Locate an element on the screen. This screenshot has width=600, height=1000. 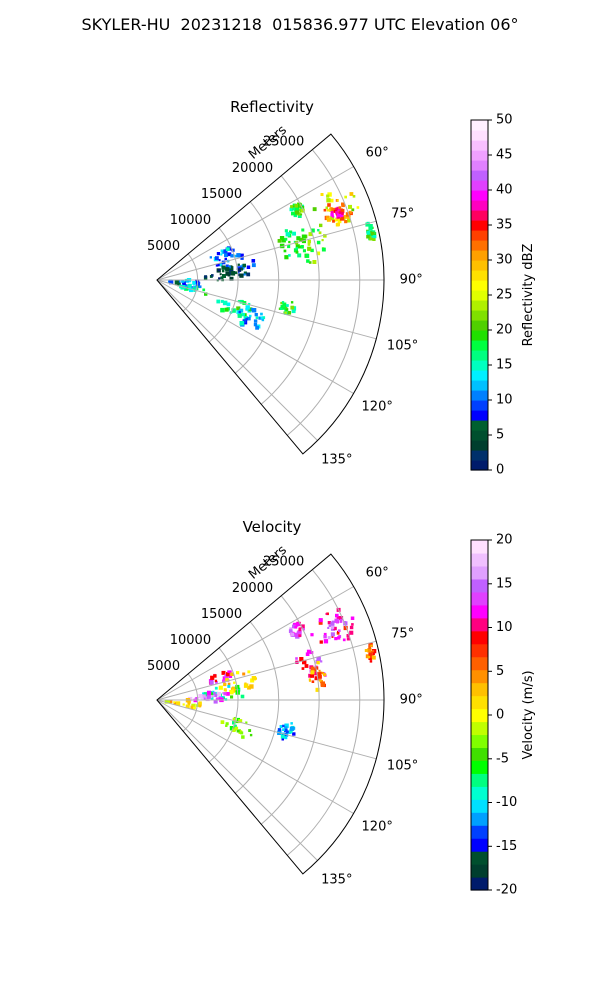
colorbar-tick-label: 20 is located at coordinates (504, 540).